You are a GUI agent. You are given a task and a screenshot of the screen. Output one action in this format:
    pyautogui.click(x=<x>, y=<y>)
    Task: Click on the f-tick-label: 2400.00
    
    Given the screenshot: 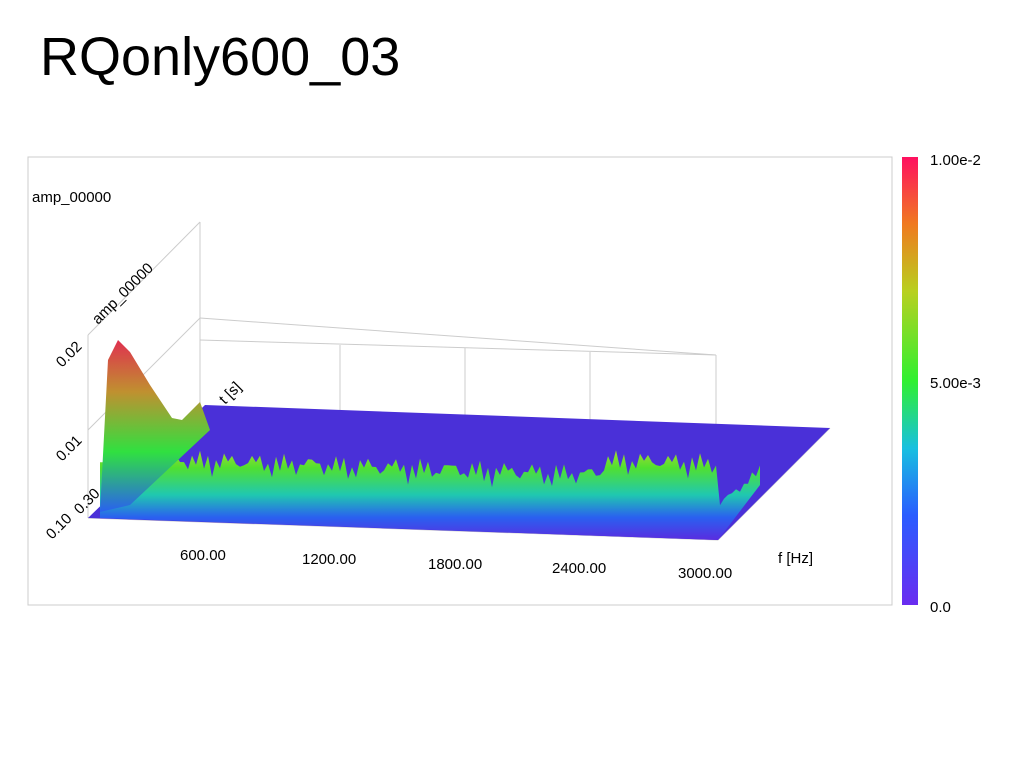 What is the action you would take?
    pyautogui.click(x=579, y=568)
    